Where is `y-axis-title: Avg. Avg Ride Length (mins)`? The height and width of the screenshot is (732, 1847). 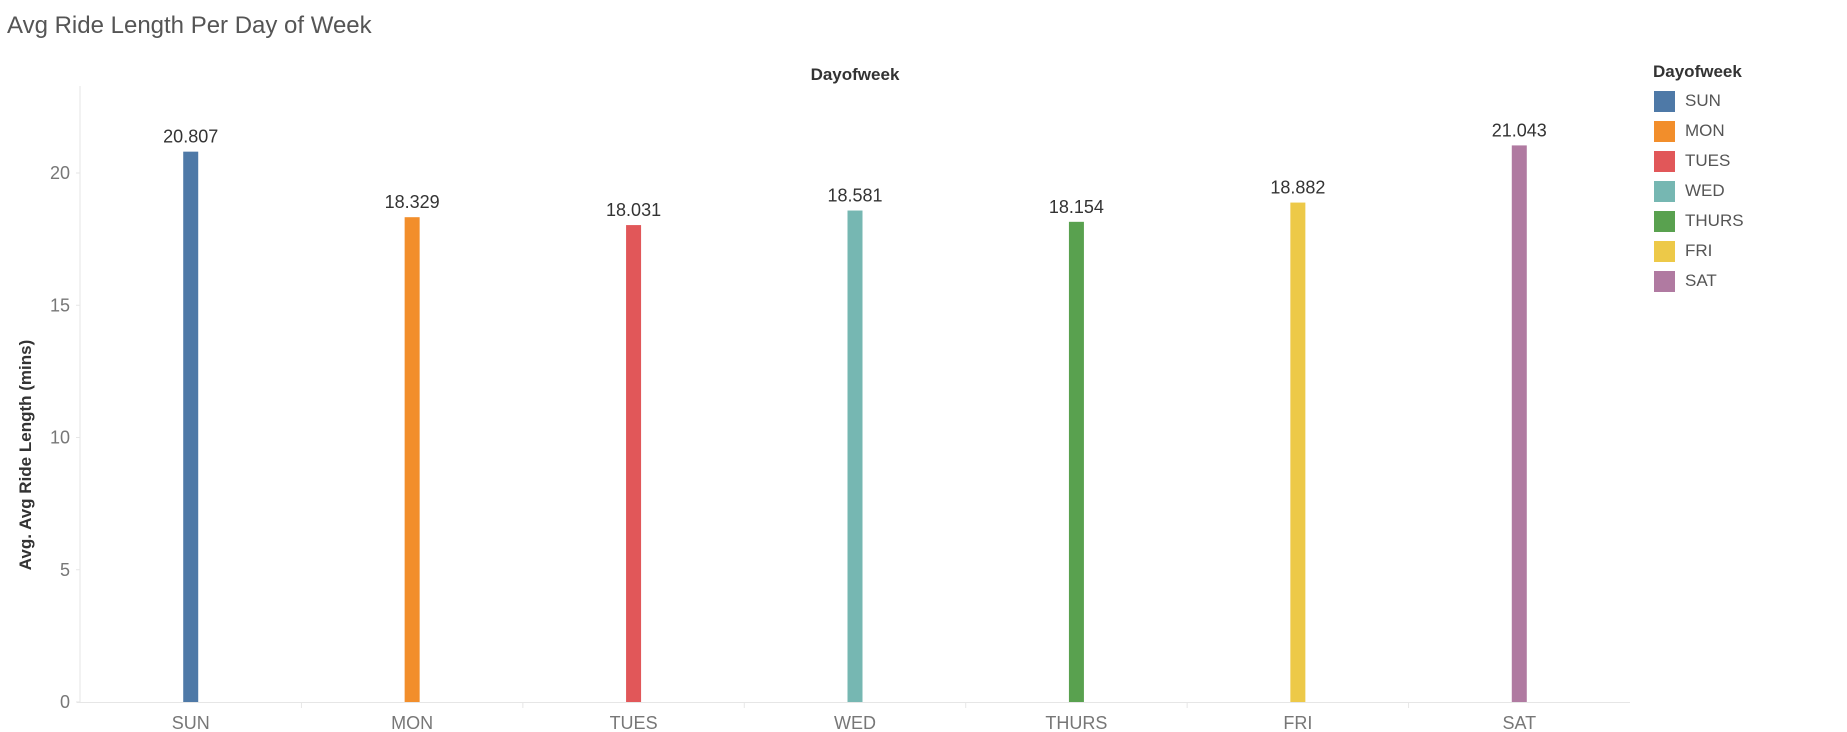
y-axis-title: Avg. Avg Ride Length (mins) is located at coordinates (25, 455).